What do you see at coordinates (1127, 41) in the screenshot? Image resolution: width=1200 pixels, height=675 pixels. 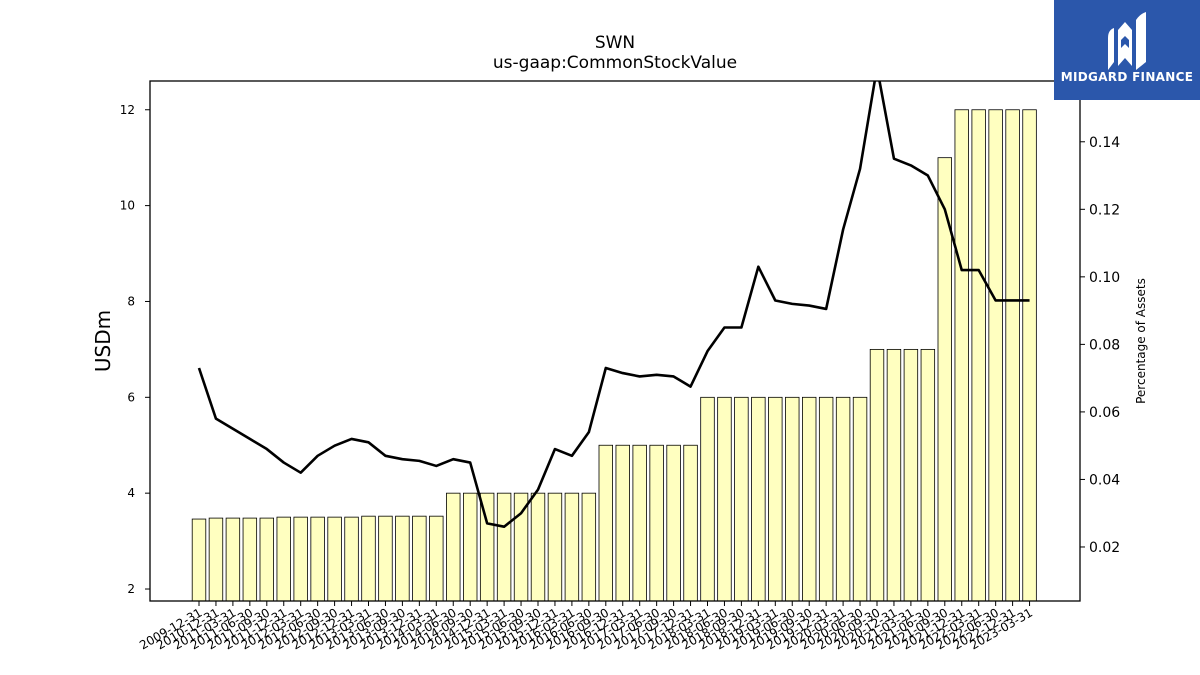 I see `brand-mark-icon` at bounding box center [1127, 41].